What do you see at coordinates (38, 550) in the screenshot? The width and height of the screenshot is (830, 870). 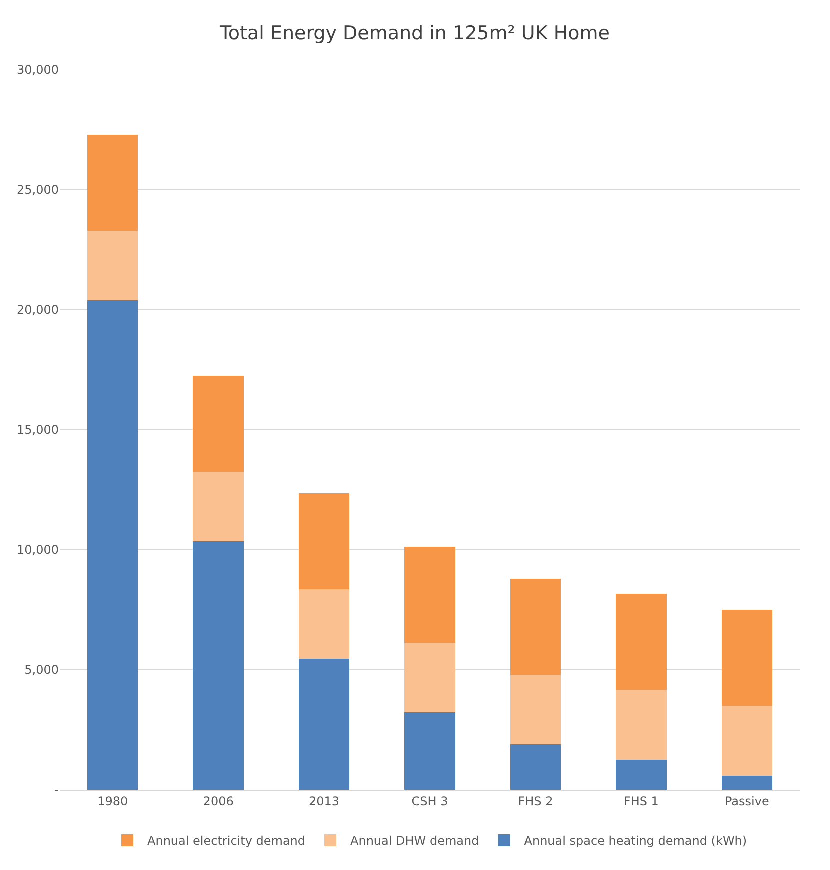 I see `y-tick-label: 10,000` at bounding box center [38, 550].